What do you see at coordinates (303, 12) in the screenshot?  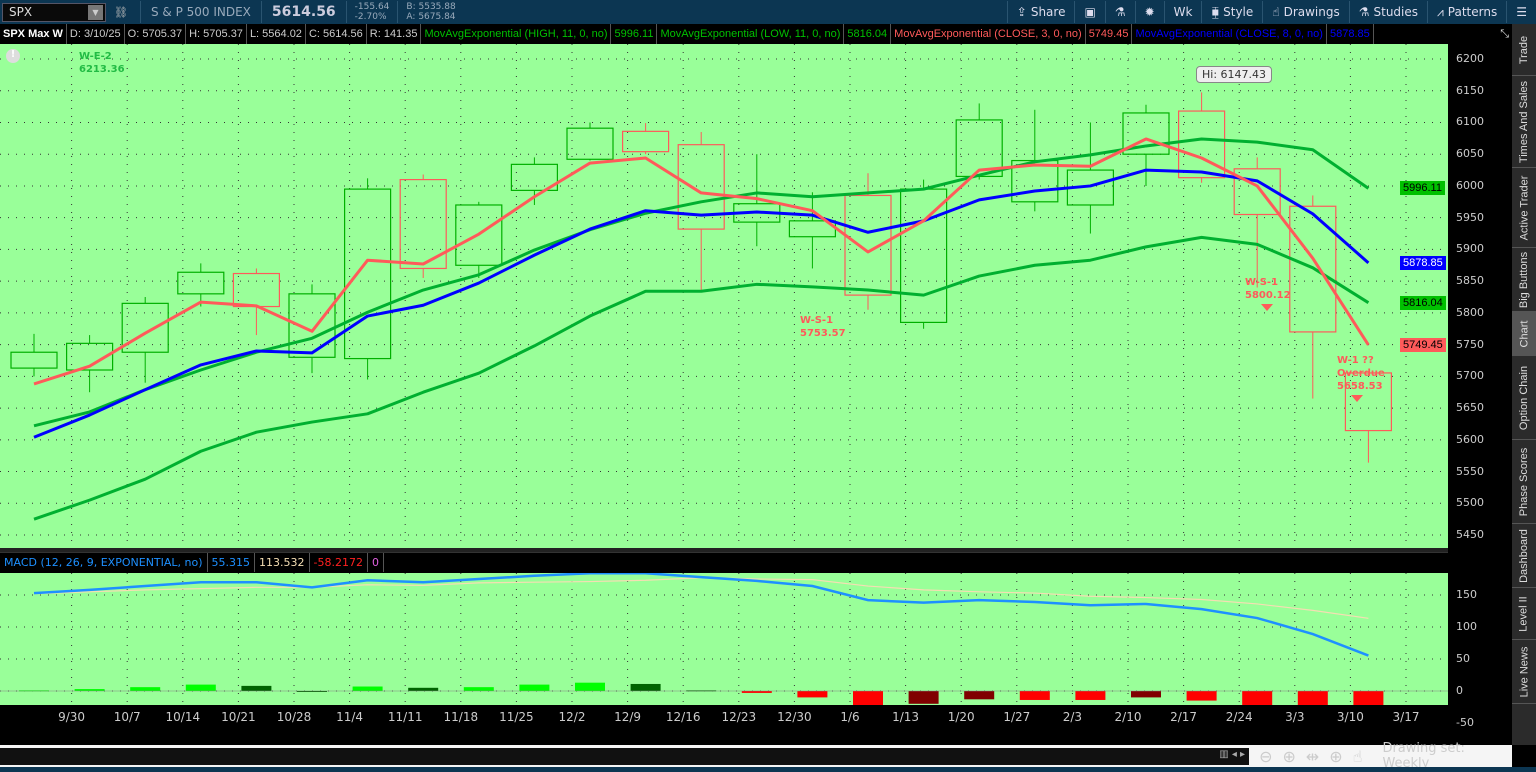 I see `last-price: 5614.56` at bounding box center [303, 12].